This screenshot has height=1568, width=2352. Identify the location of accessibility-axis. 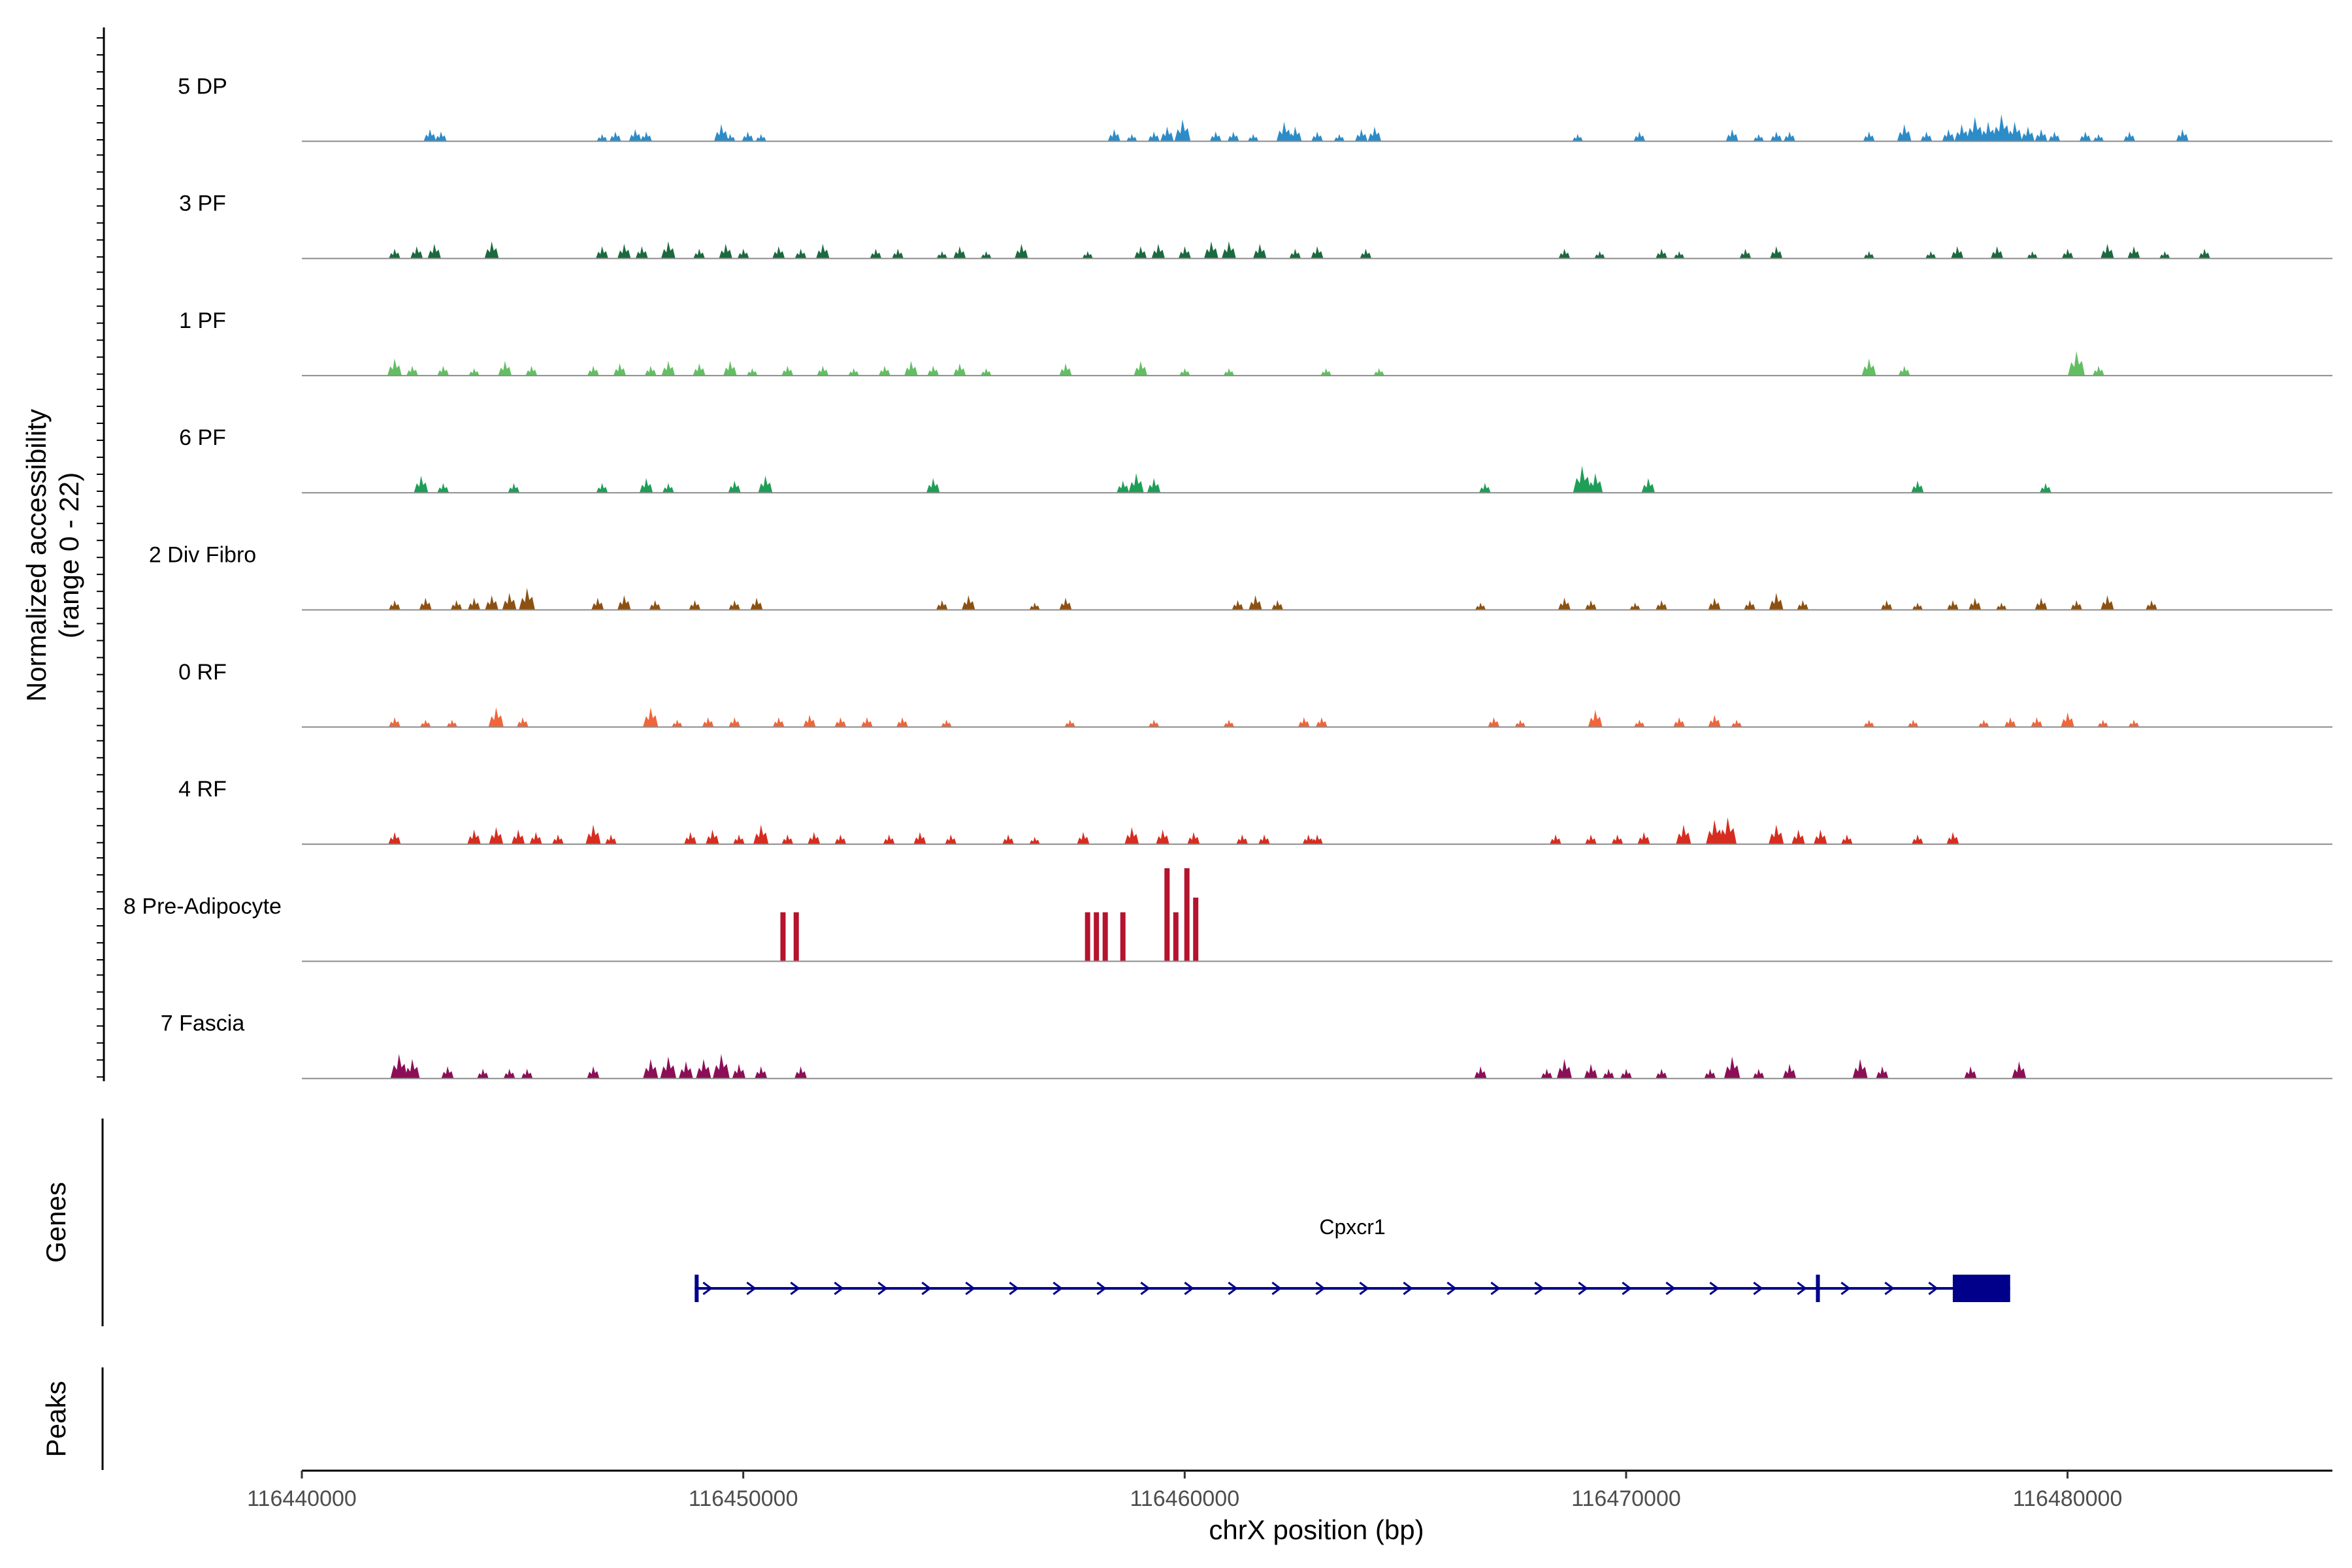
(101, 554).